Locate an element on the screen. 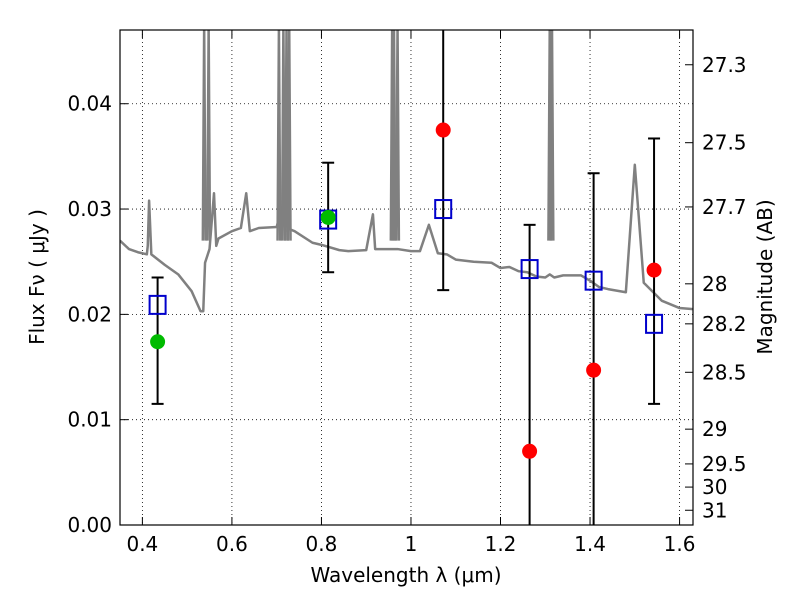  y2-tick-label: 31 is located at coordinates (714, 510).